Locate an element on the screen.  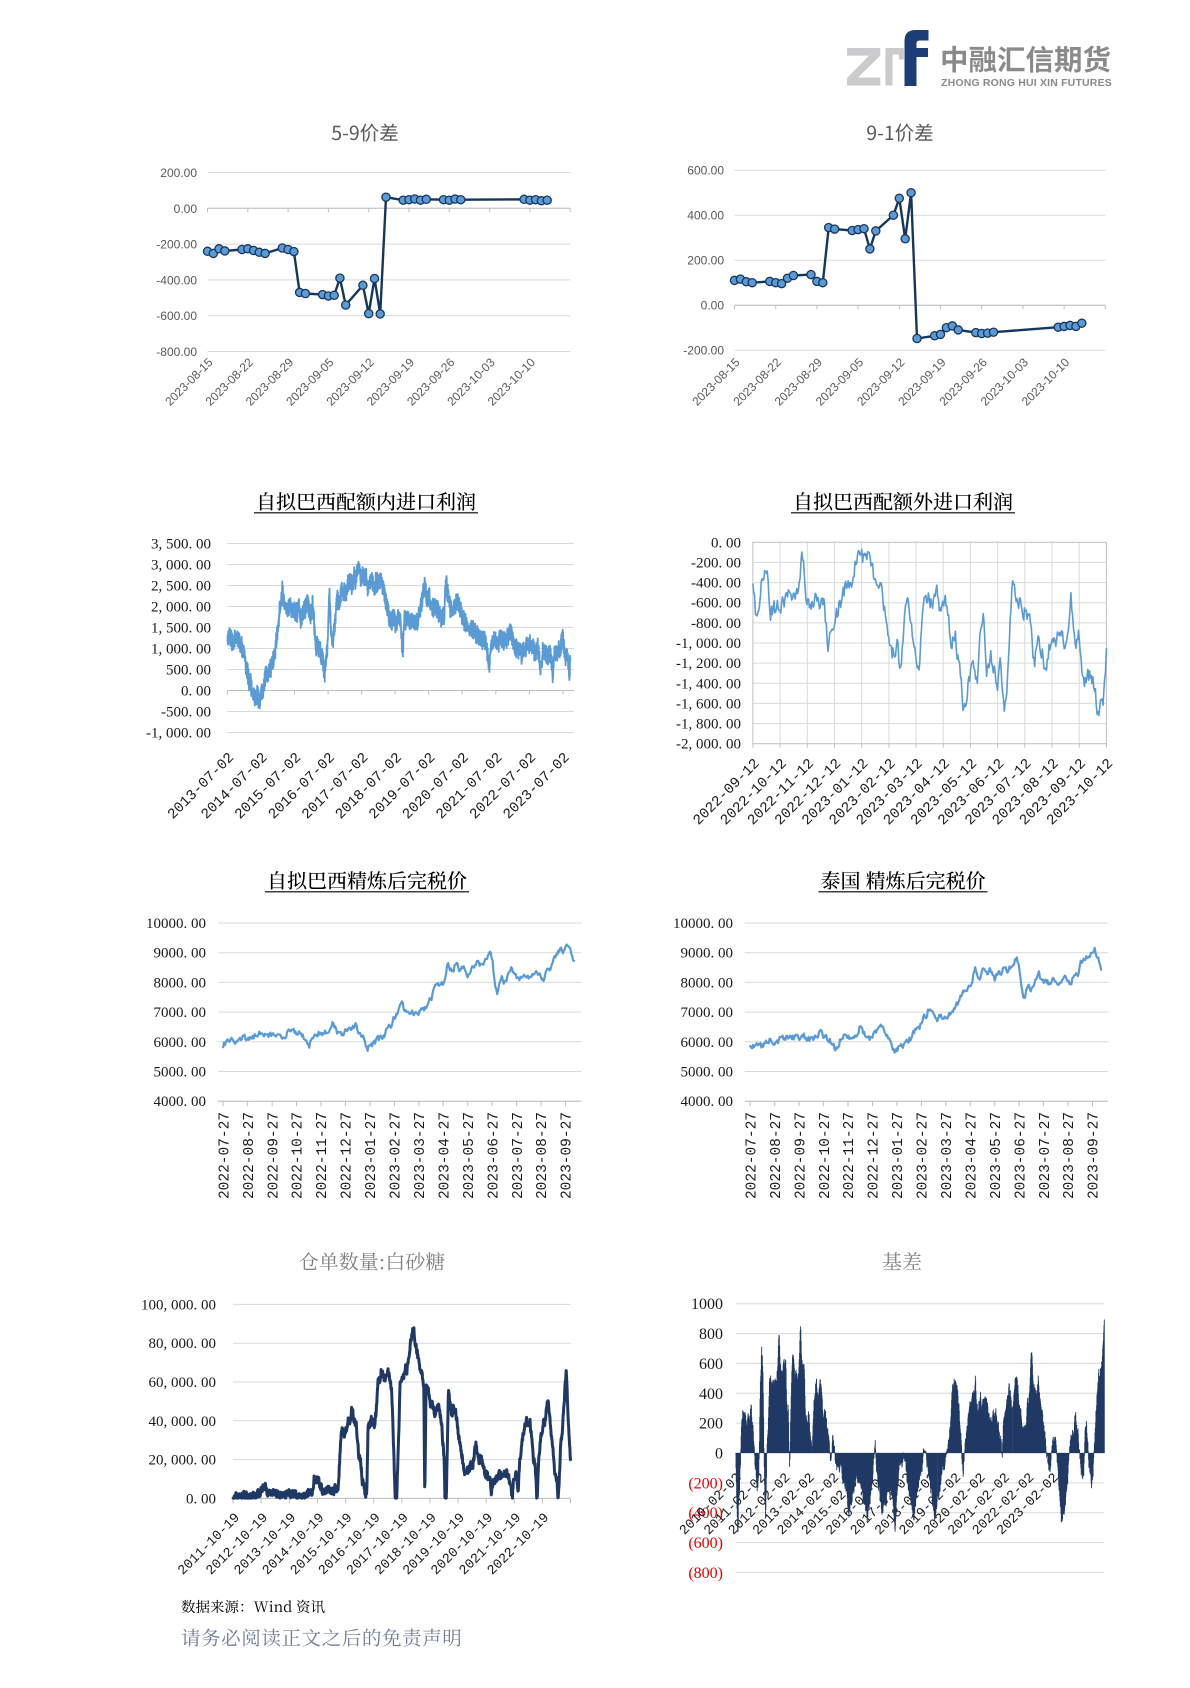
svg-text: -800.00 is located at coordinates (176, 352).